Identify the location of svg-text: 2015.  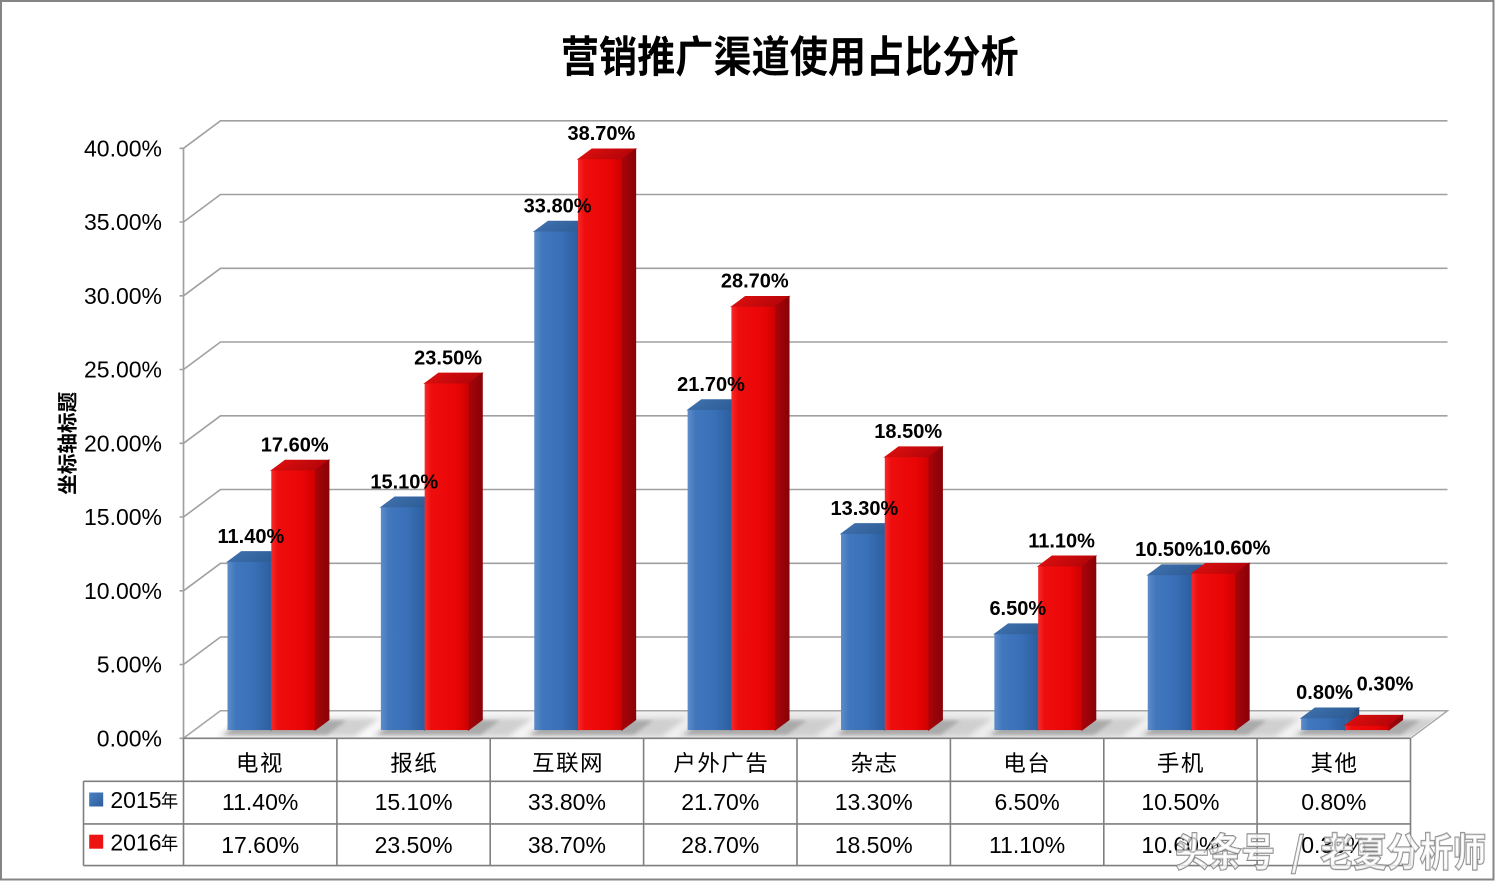
(135, 800).